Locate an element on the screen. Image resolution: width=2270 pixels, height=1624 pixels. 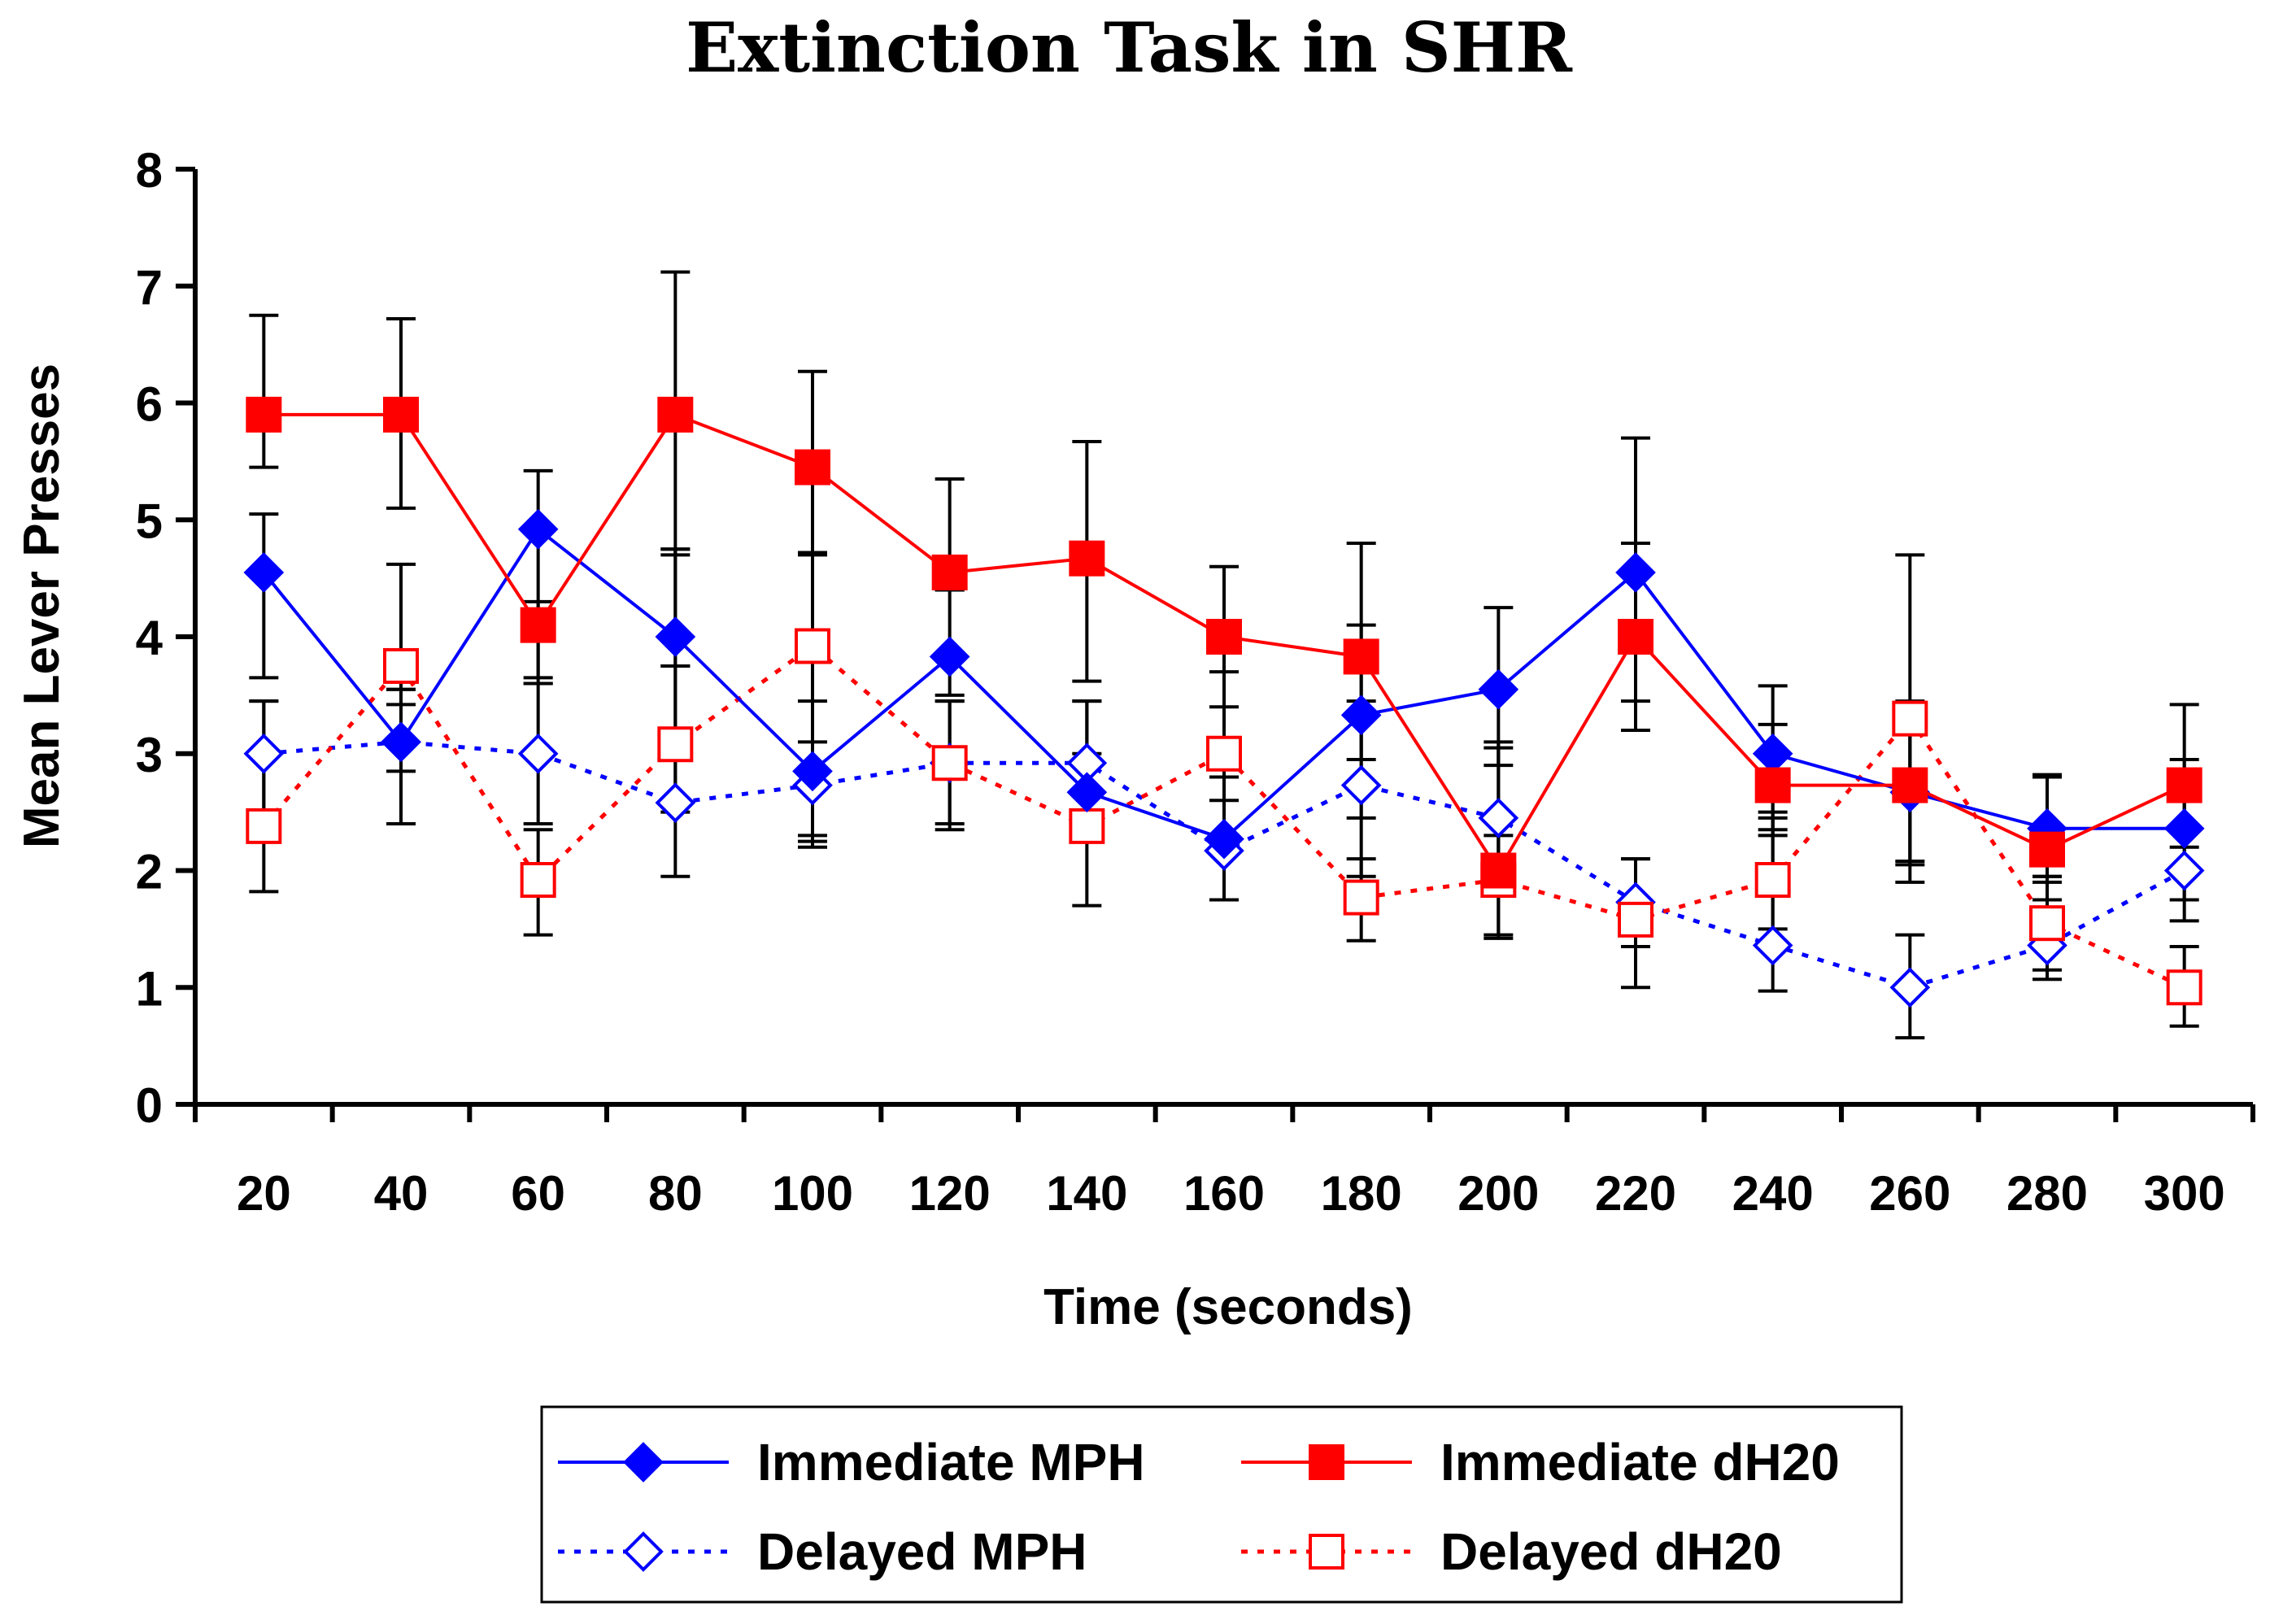
x-tick-label: 20 is located at coordinates (264, 1193).